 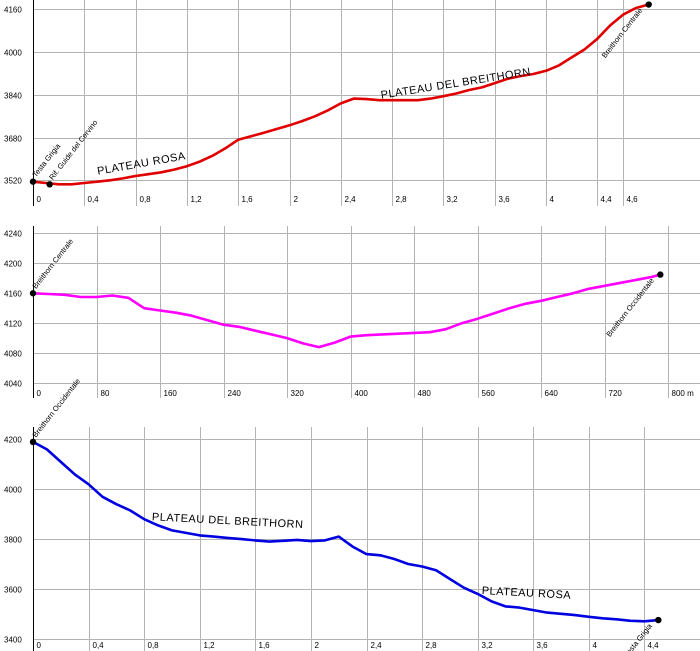 I want to click on x-tick-label: 400, so click(x=362, y=393).